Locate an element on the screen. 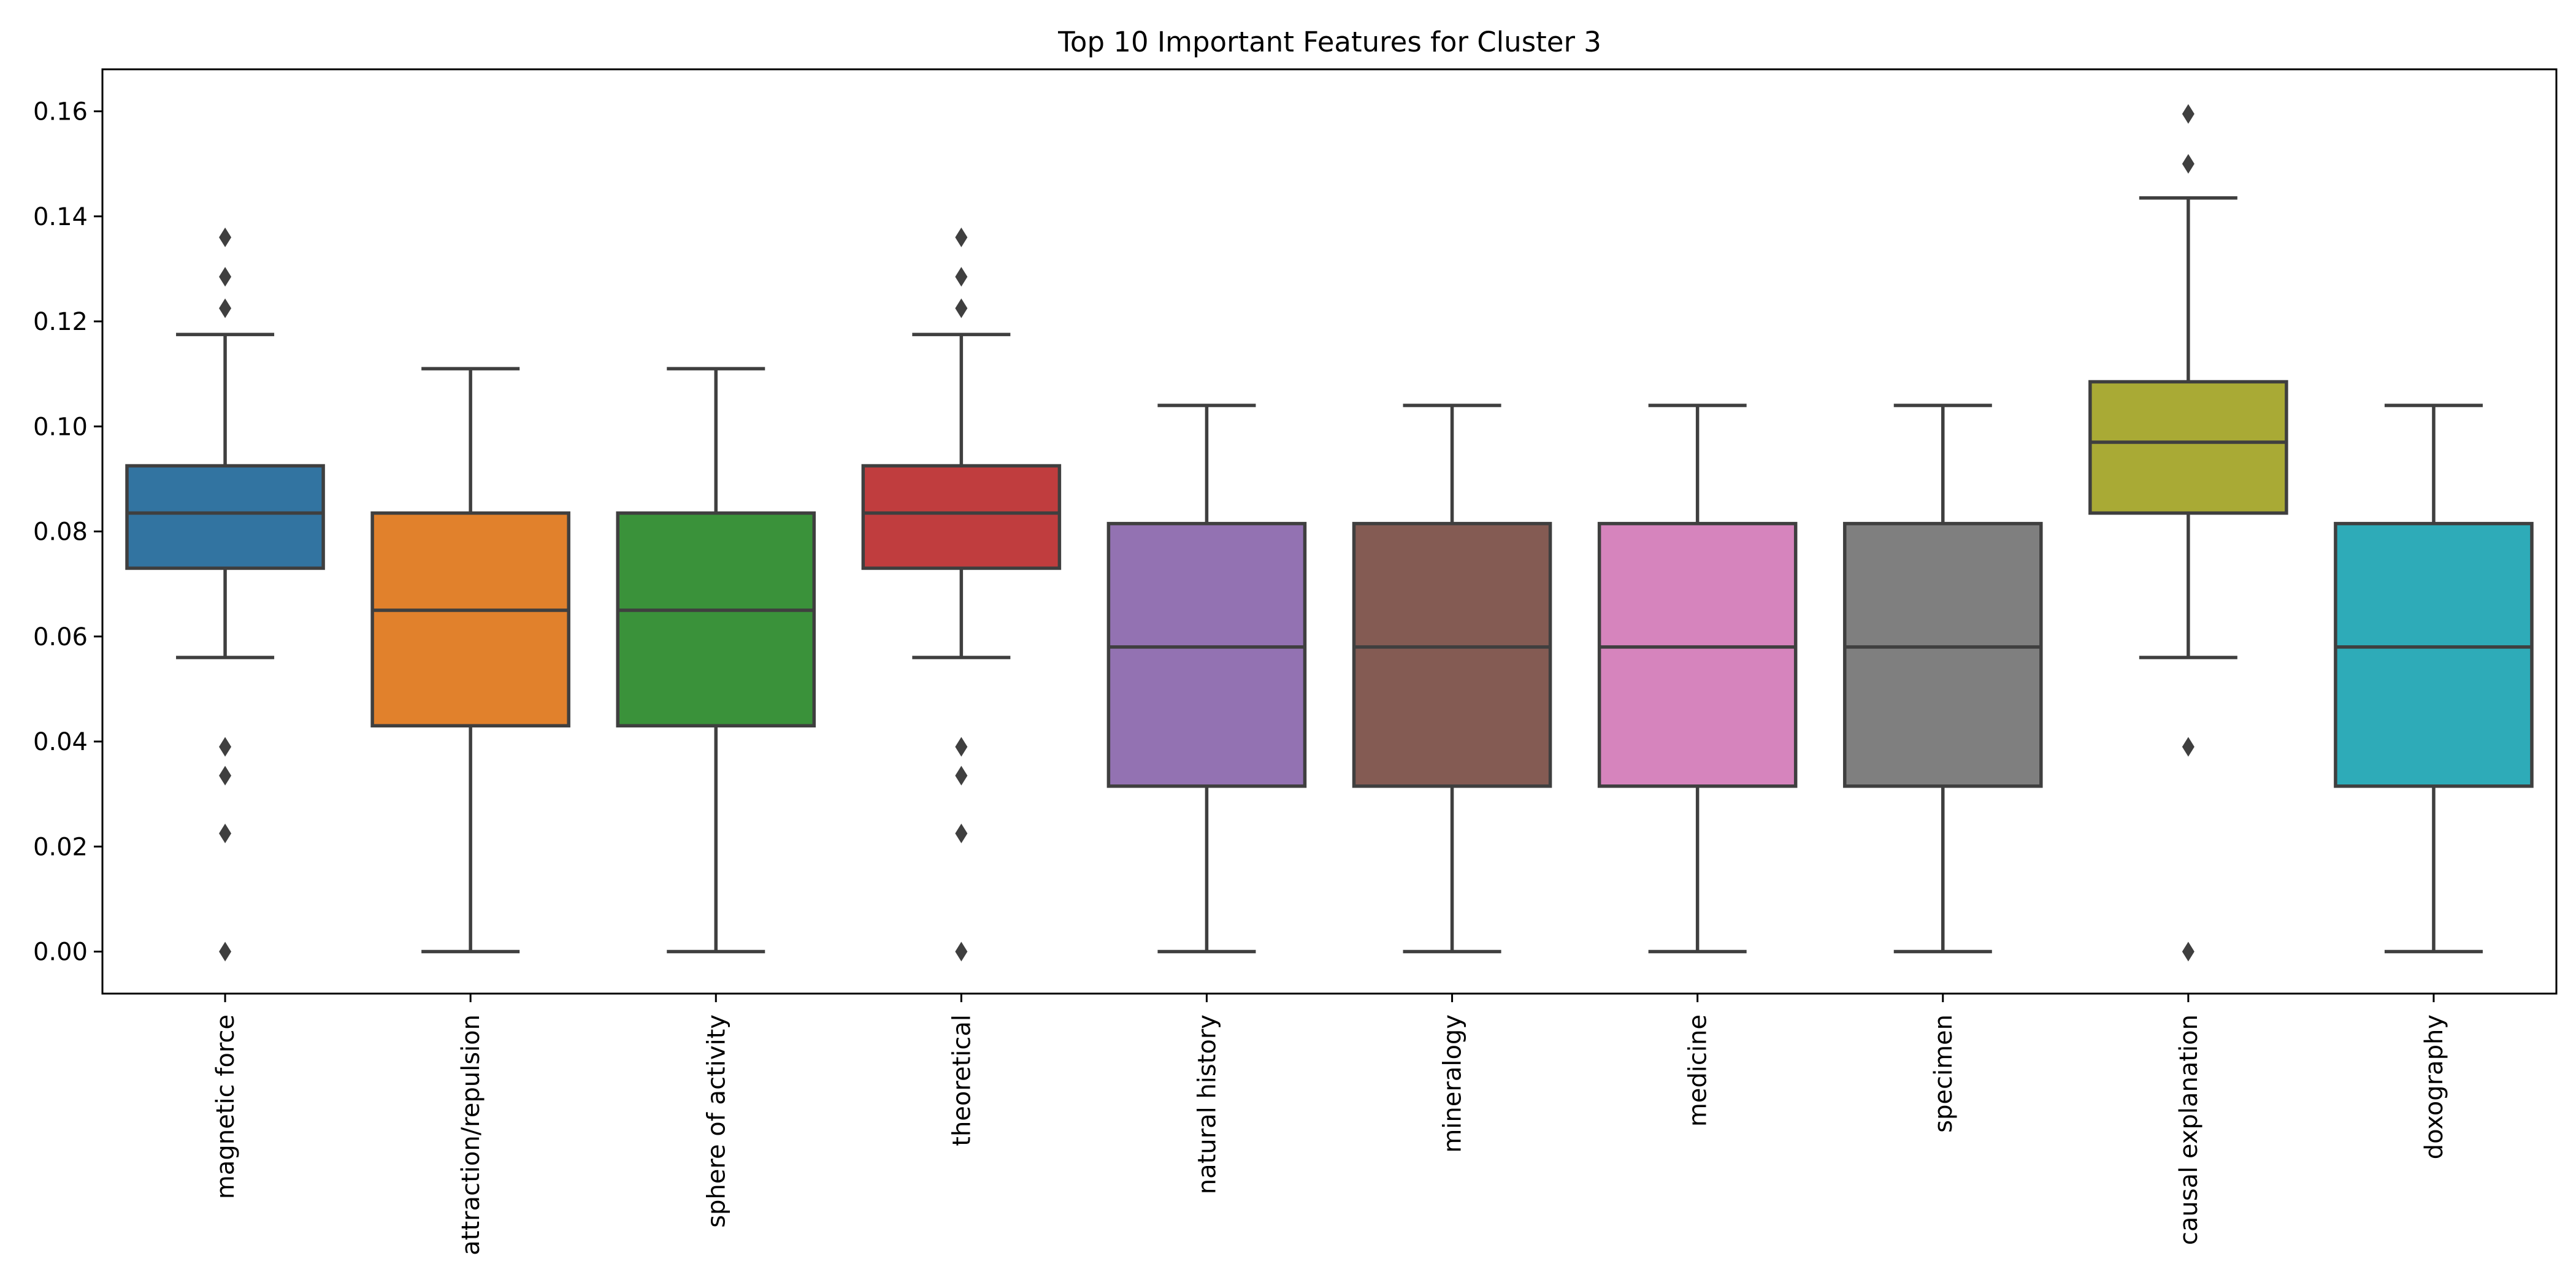 The image size is (2576, 1288). x-tick-label: specimen is located at coordinates (1944, 1073).